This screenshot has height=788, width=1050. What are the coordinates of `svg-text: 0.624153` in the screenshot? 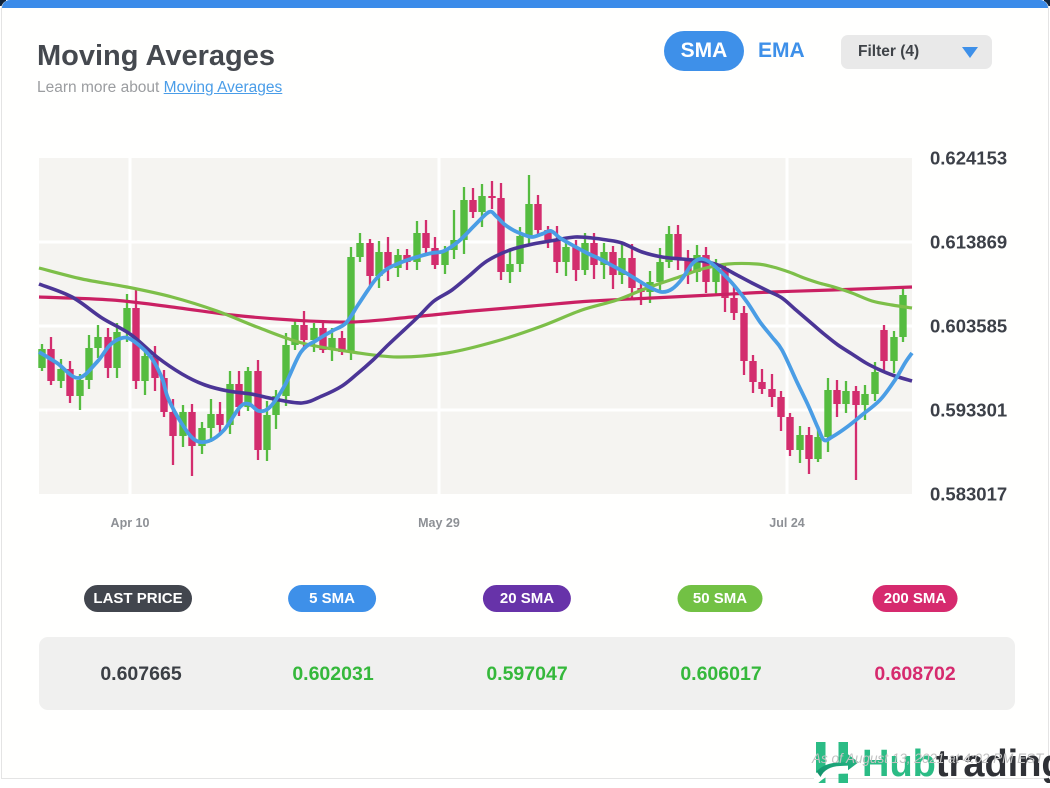 It's located at (968, 158).